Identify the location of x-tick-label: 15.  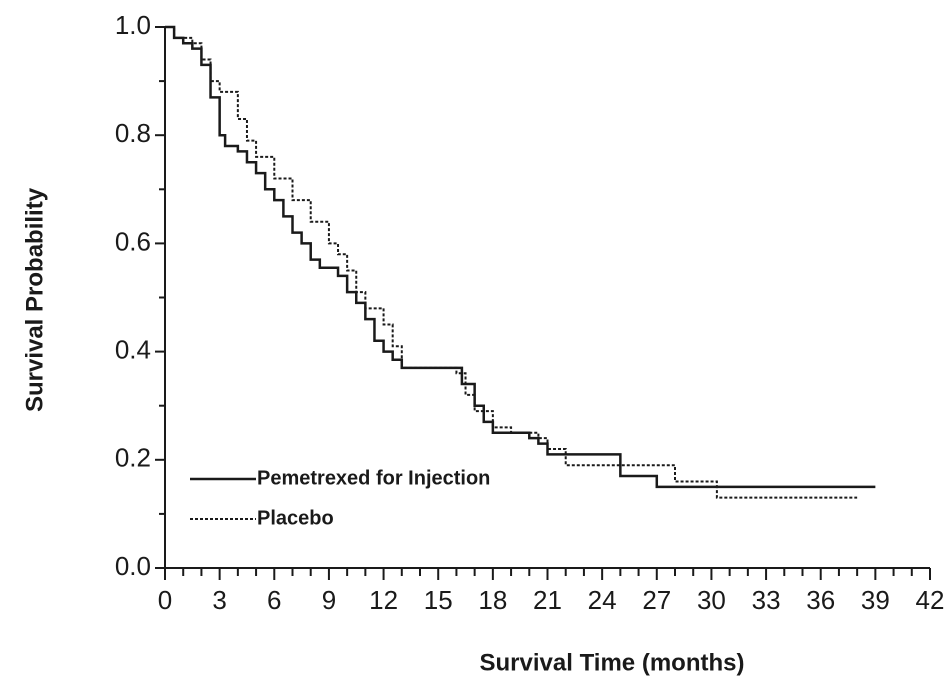
(438, 600).